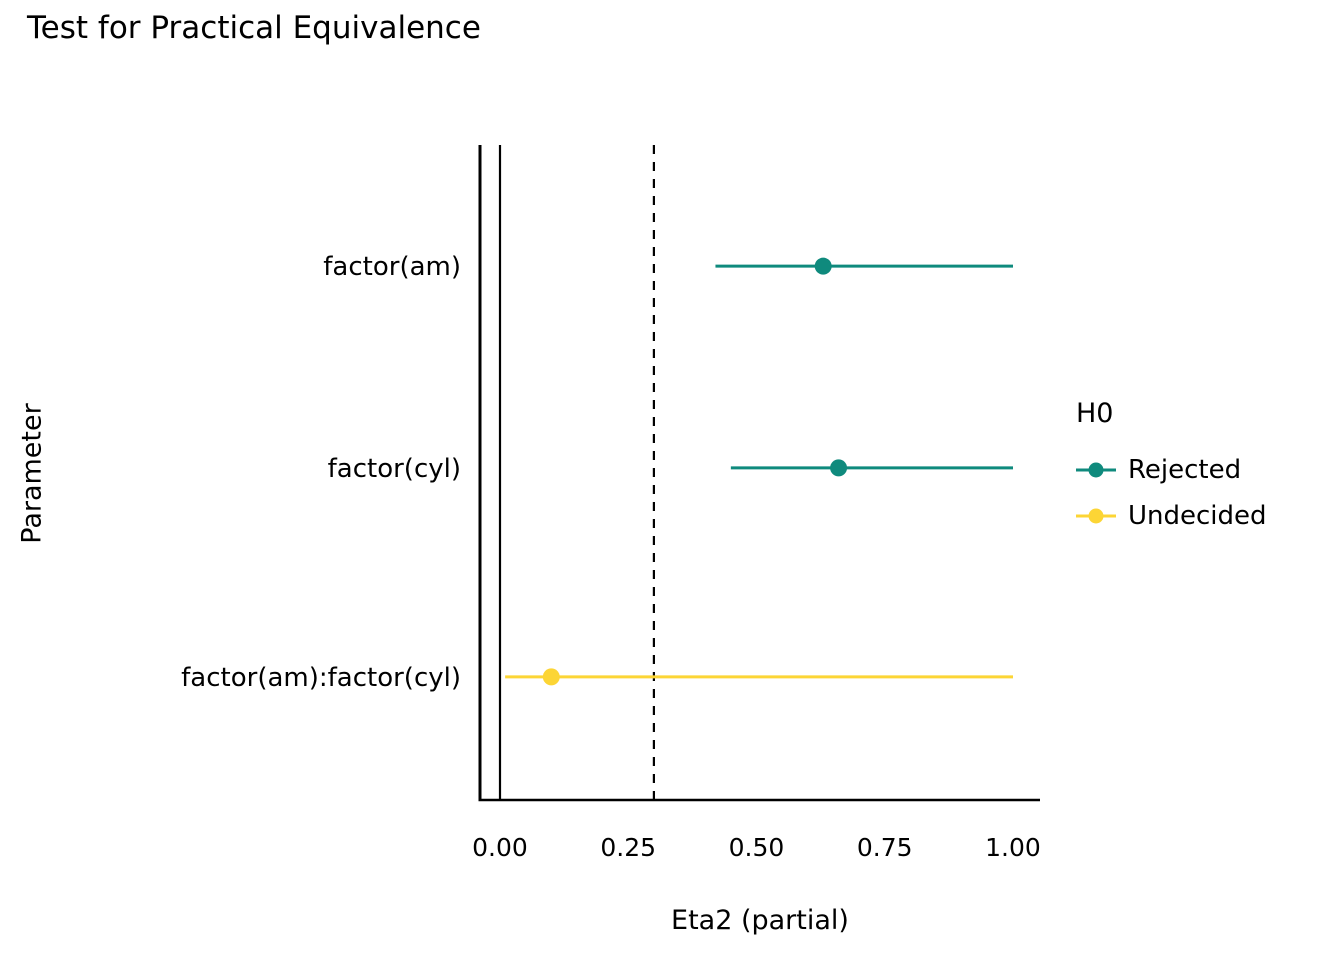 The height and width of the screenshot is (960, 1344). I want to click on y-category-label: factor(cyl), so click(394, 469).